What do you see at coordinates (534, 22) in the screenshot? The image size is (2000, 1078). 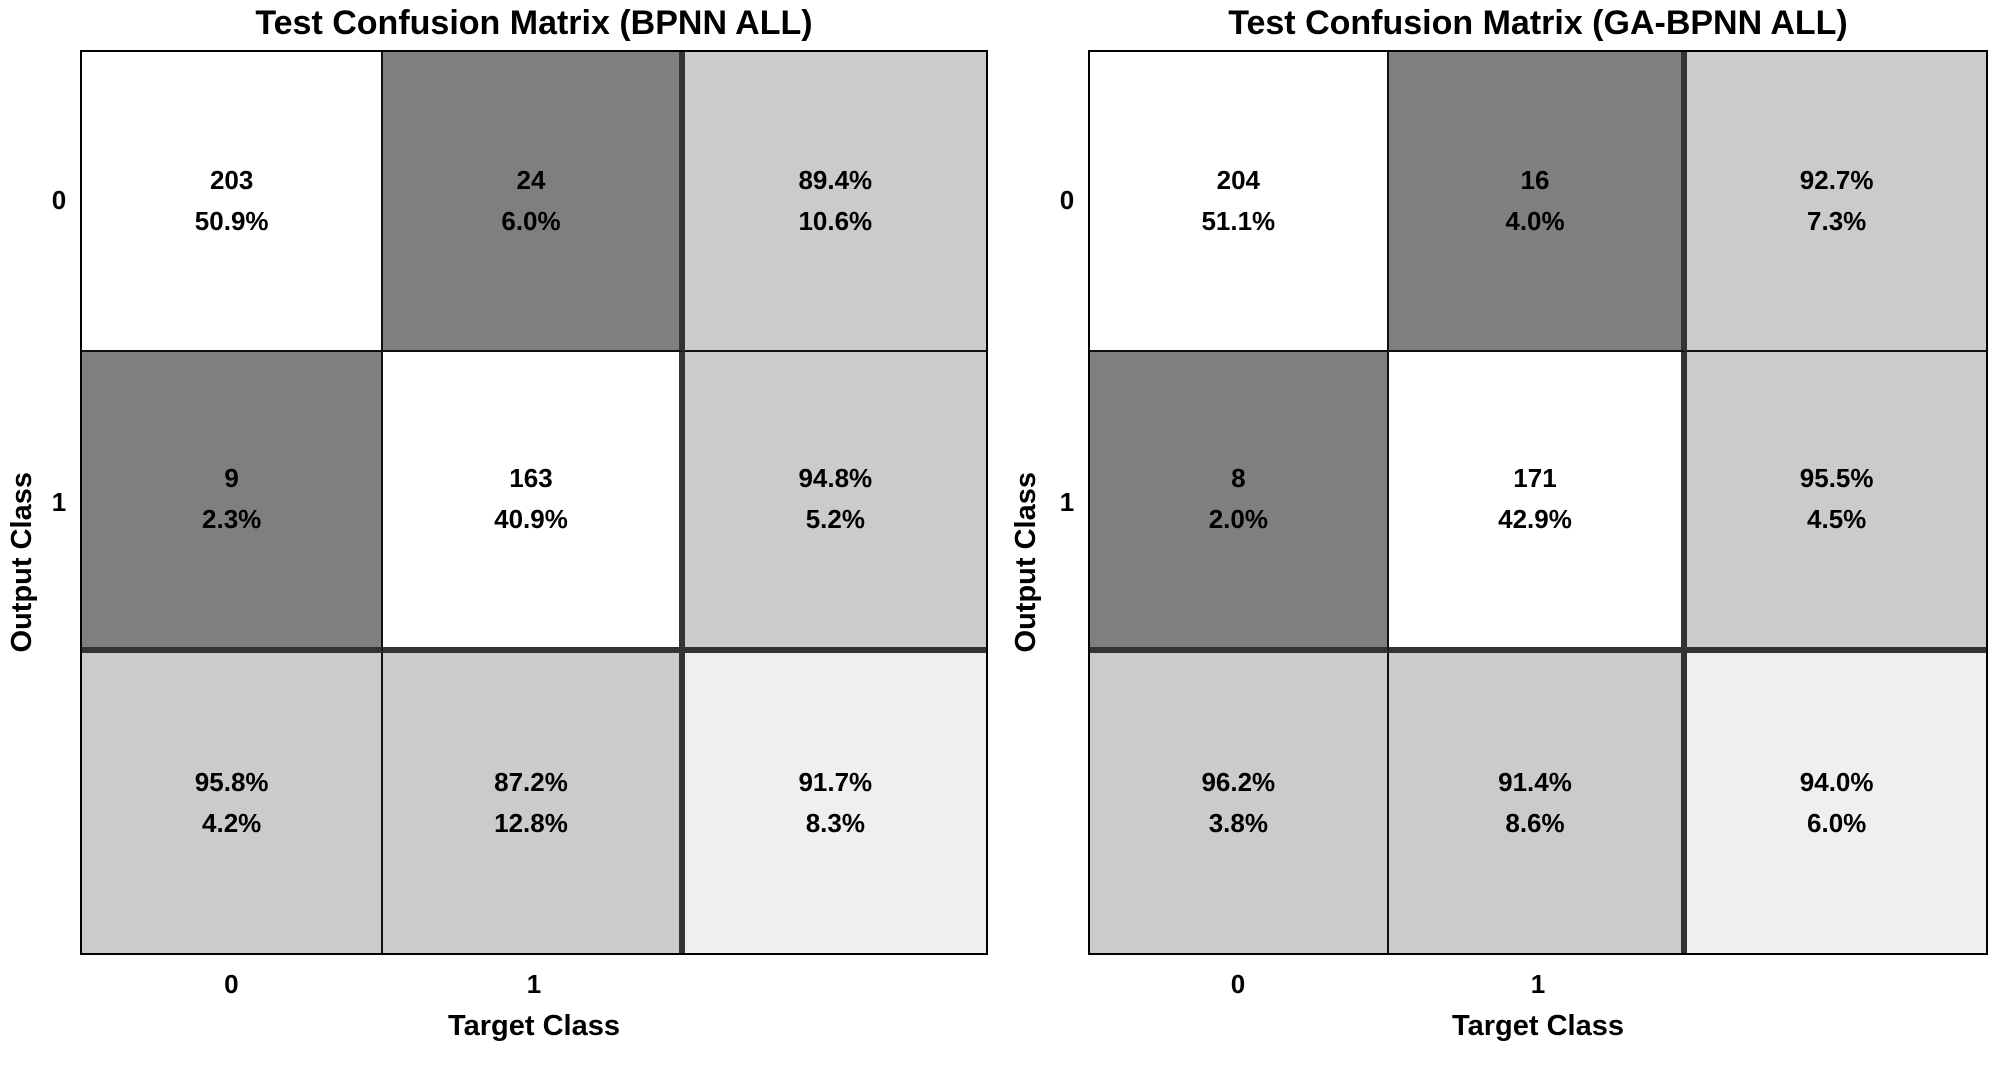 I see `plot-title-bpnn: Test Confusion Matrix (BPNN ALL)` at bounding box center [534, 22].